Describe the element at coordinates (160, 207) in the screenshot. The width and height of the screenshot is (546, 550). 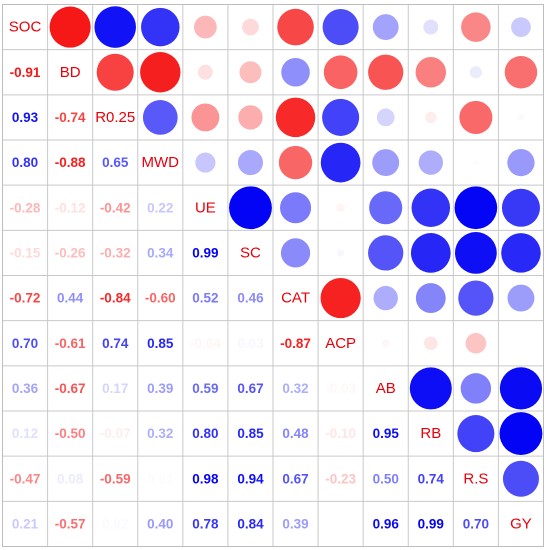
I see `correlation-value: 0.22` at that location.